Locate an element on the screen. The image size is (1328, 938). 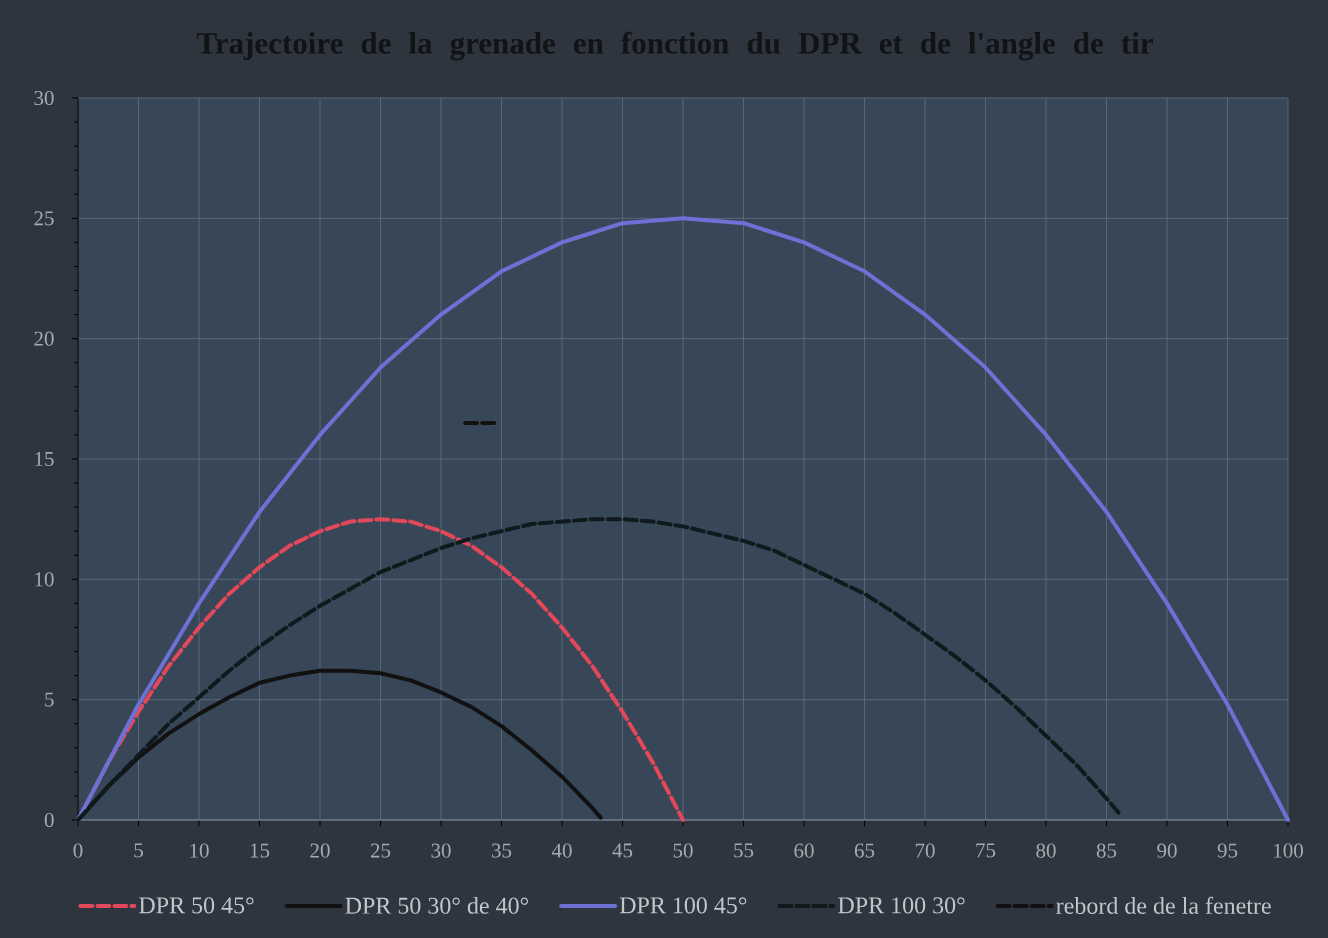
x-tick-label: 0 is located at coordinates (78, 850).